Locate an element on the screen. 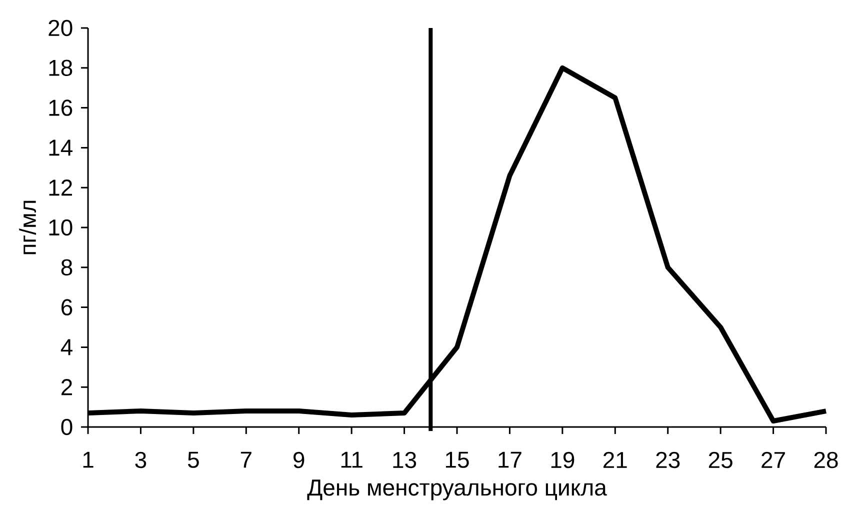 The height and width of the screenshot is (522, 849). y-tick-label: 2 is located at coordinates (67, 387).